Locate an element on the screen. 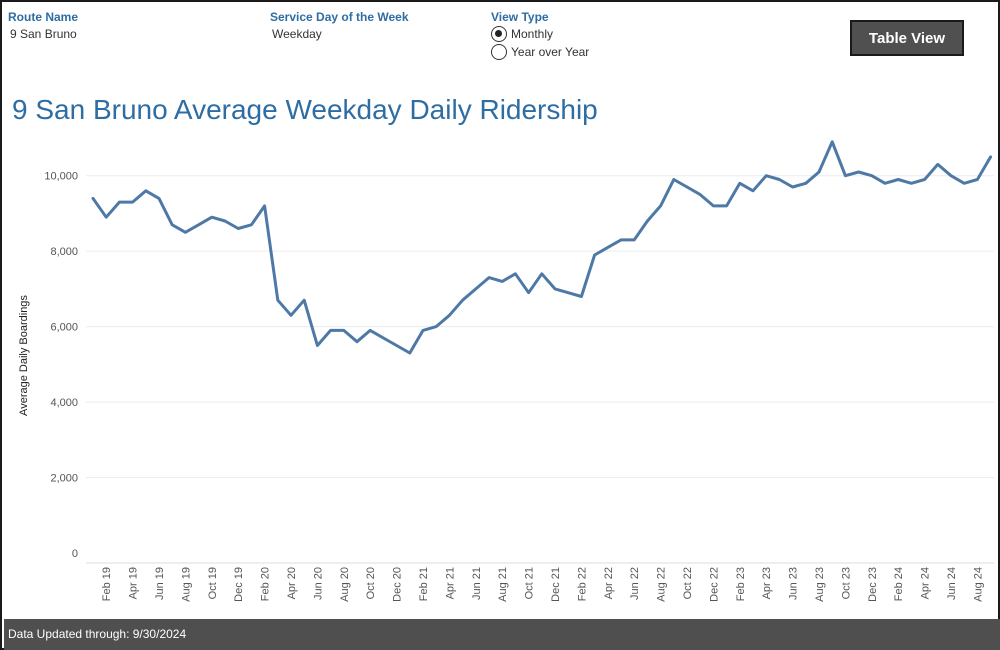  x-tick-label: Jun 22 is located at coordinates (635, 583).